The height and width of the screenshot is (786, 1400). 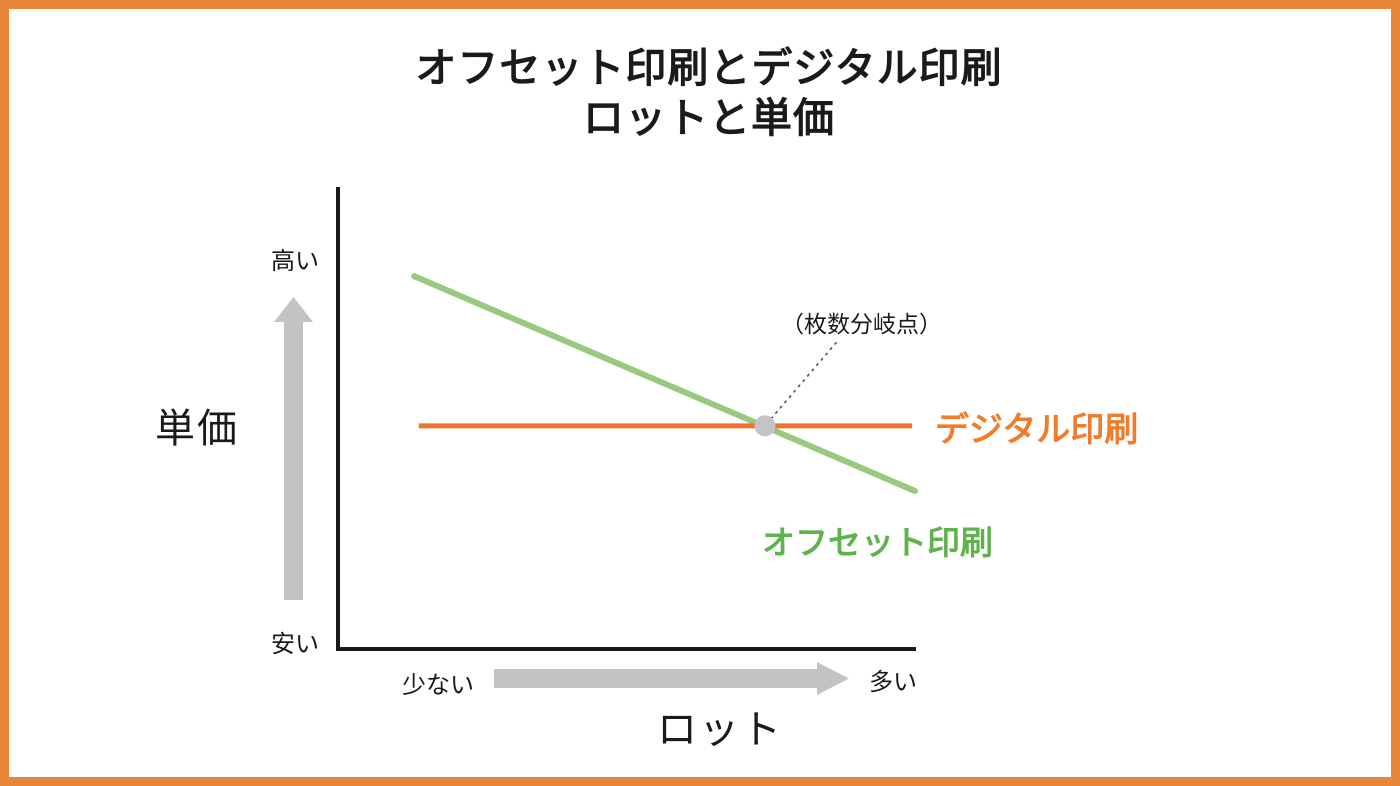 What do you see at coordinates (709, 68) in the screenshot?
I see `chart-title-line1: オフセット印刷とデジタル印刷` at bounding box center [709, 68].